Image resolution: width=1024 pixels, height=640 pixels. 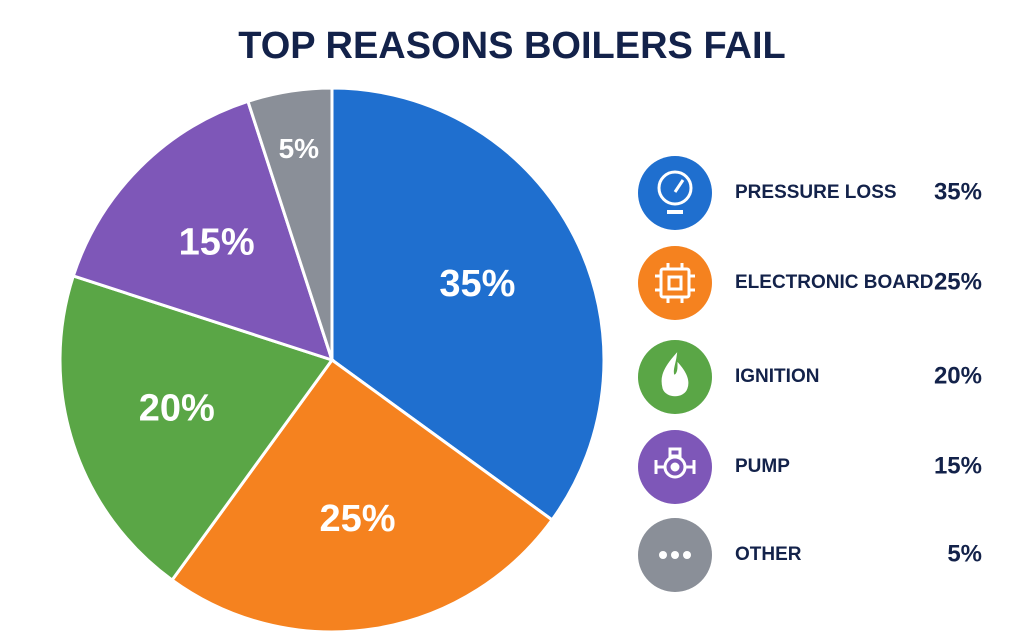 I want to click on chip-icon, so click(x=675, y=283).